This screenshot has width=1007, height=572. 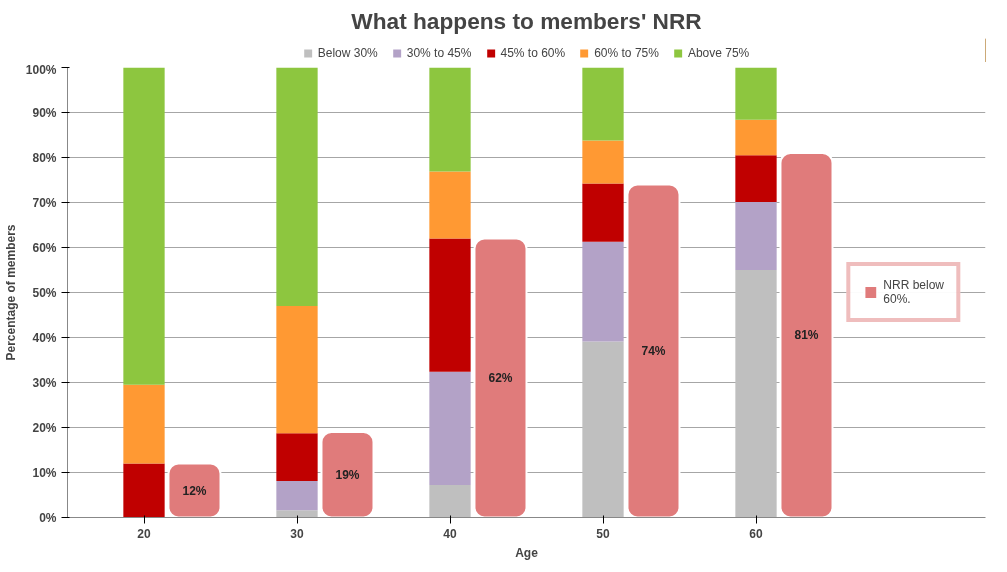 I want to click on x-tick-label: 30, so click(x=297, y=533).